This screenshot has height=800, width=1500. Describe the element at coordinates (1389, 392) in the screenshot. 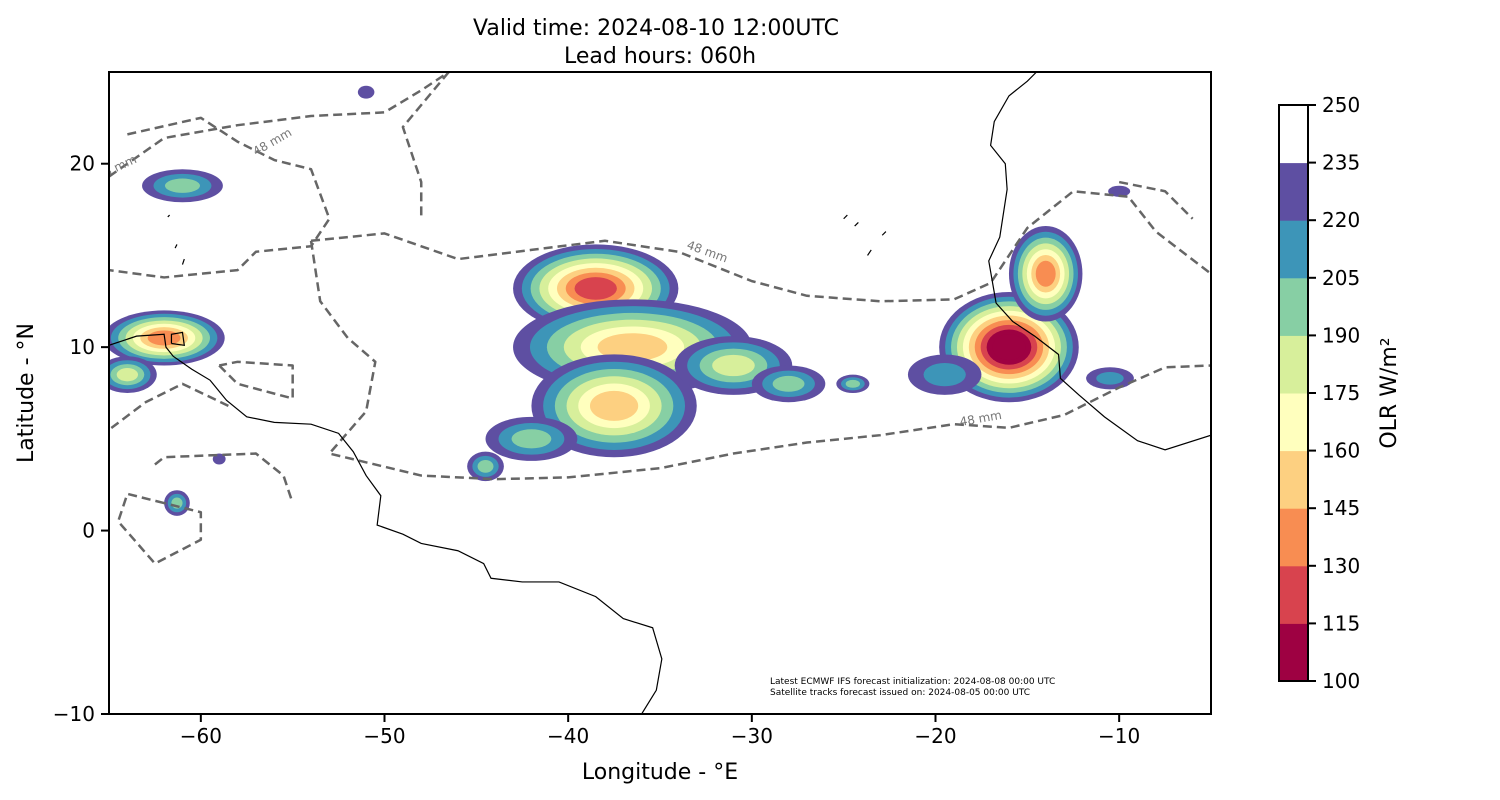

I see `colorbar-label: OLR W/m²` at that location.